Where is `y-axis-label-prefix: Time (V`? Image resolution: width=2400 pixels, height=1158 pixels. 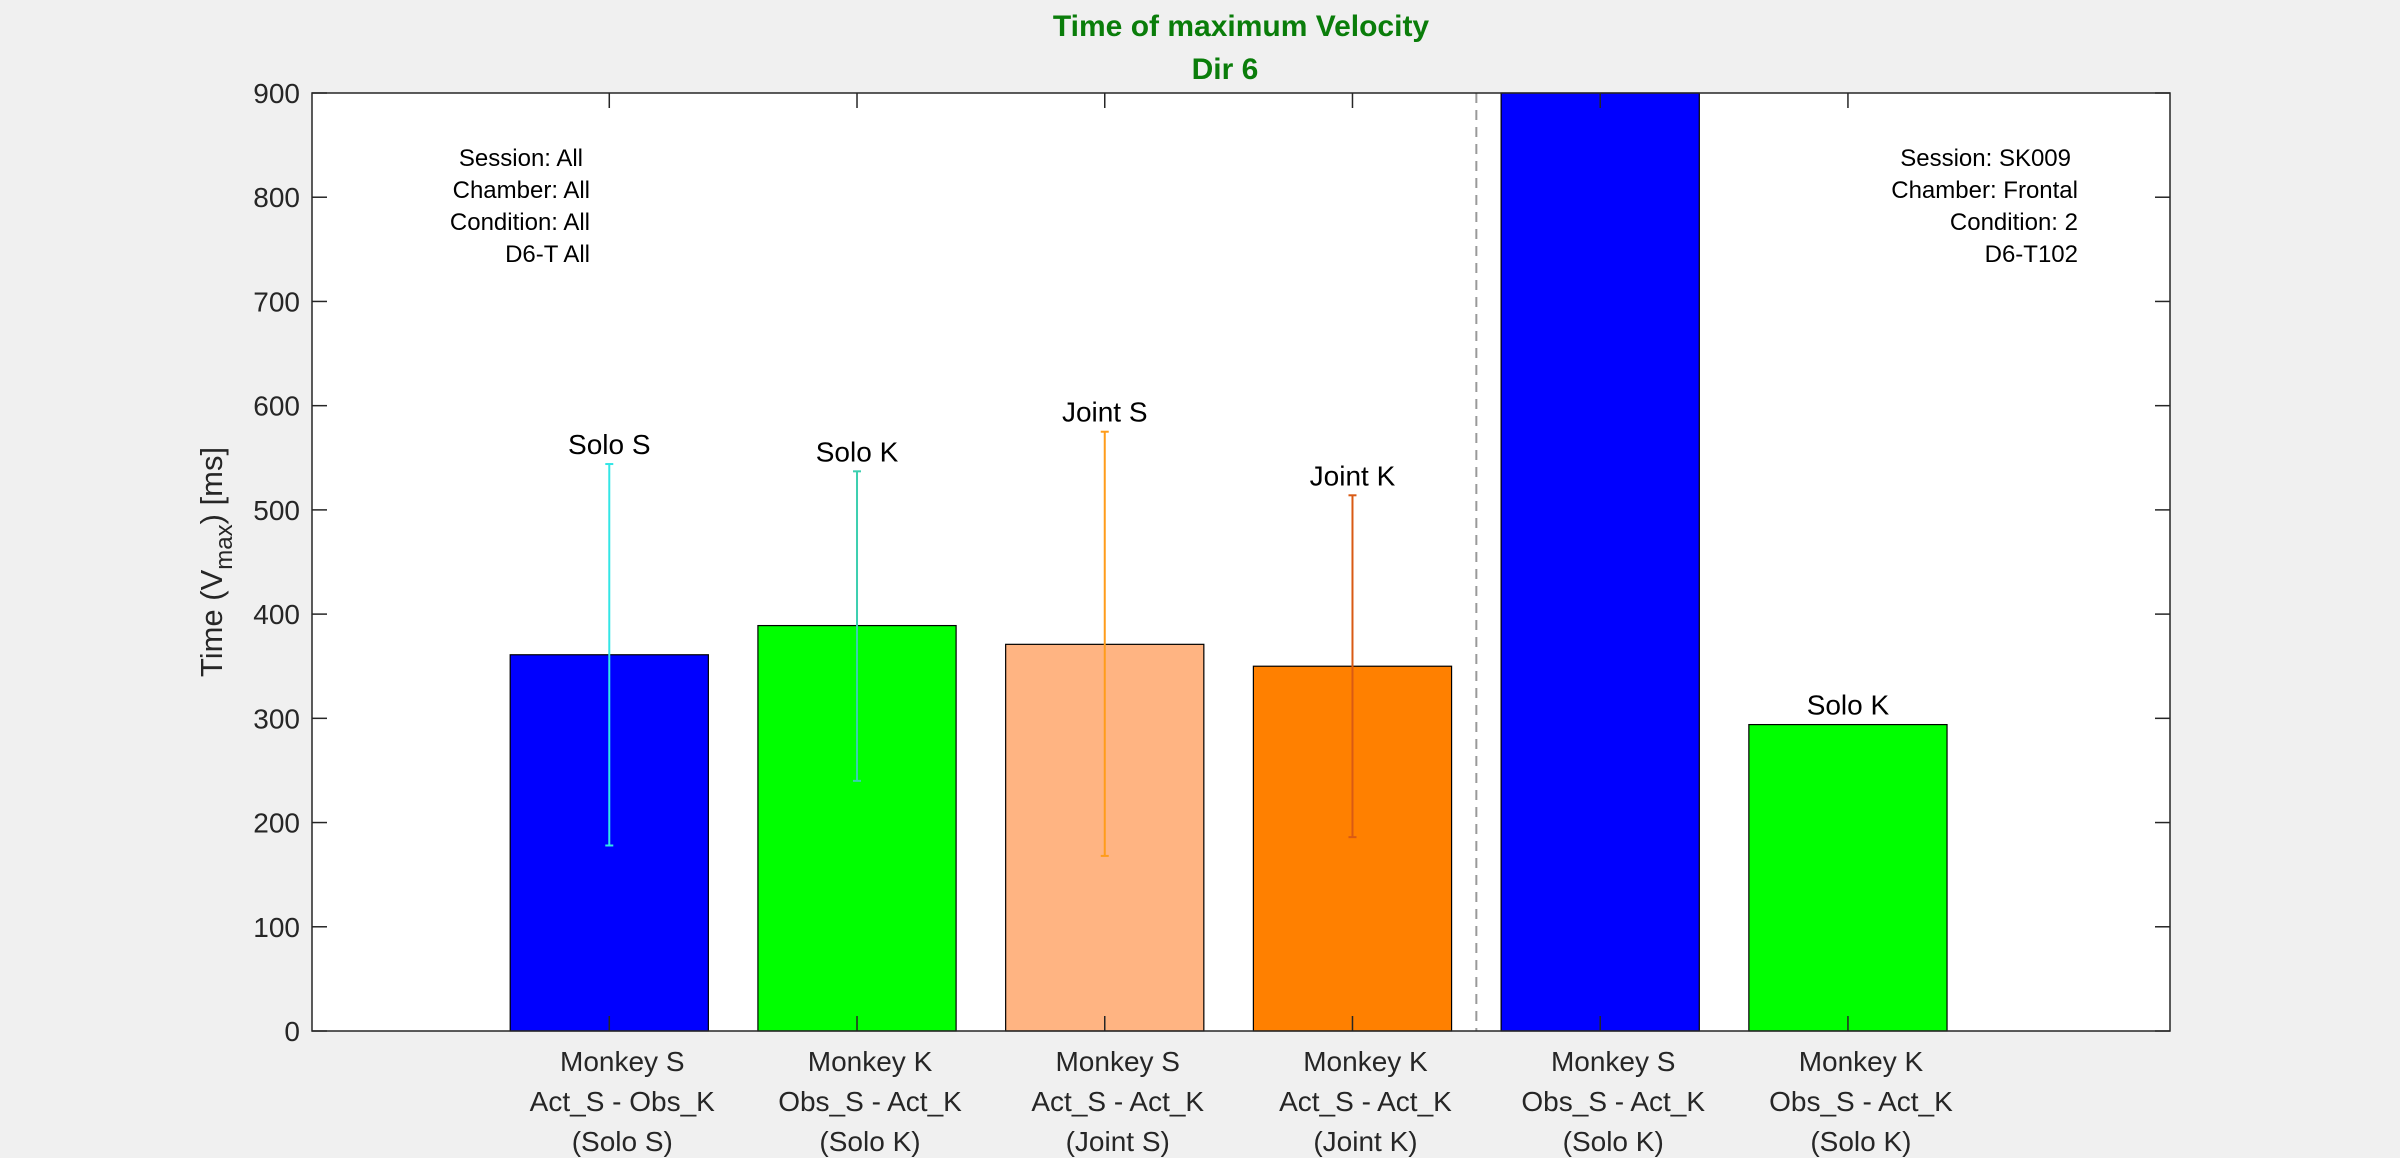 y-axis-label-prefix: Time (V is located at coordinates (211, 623).